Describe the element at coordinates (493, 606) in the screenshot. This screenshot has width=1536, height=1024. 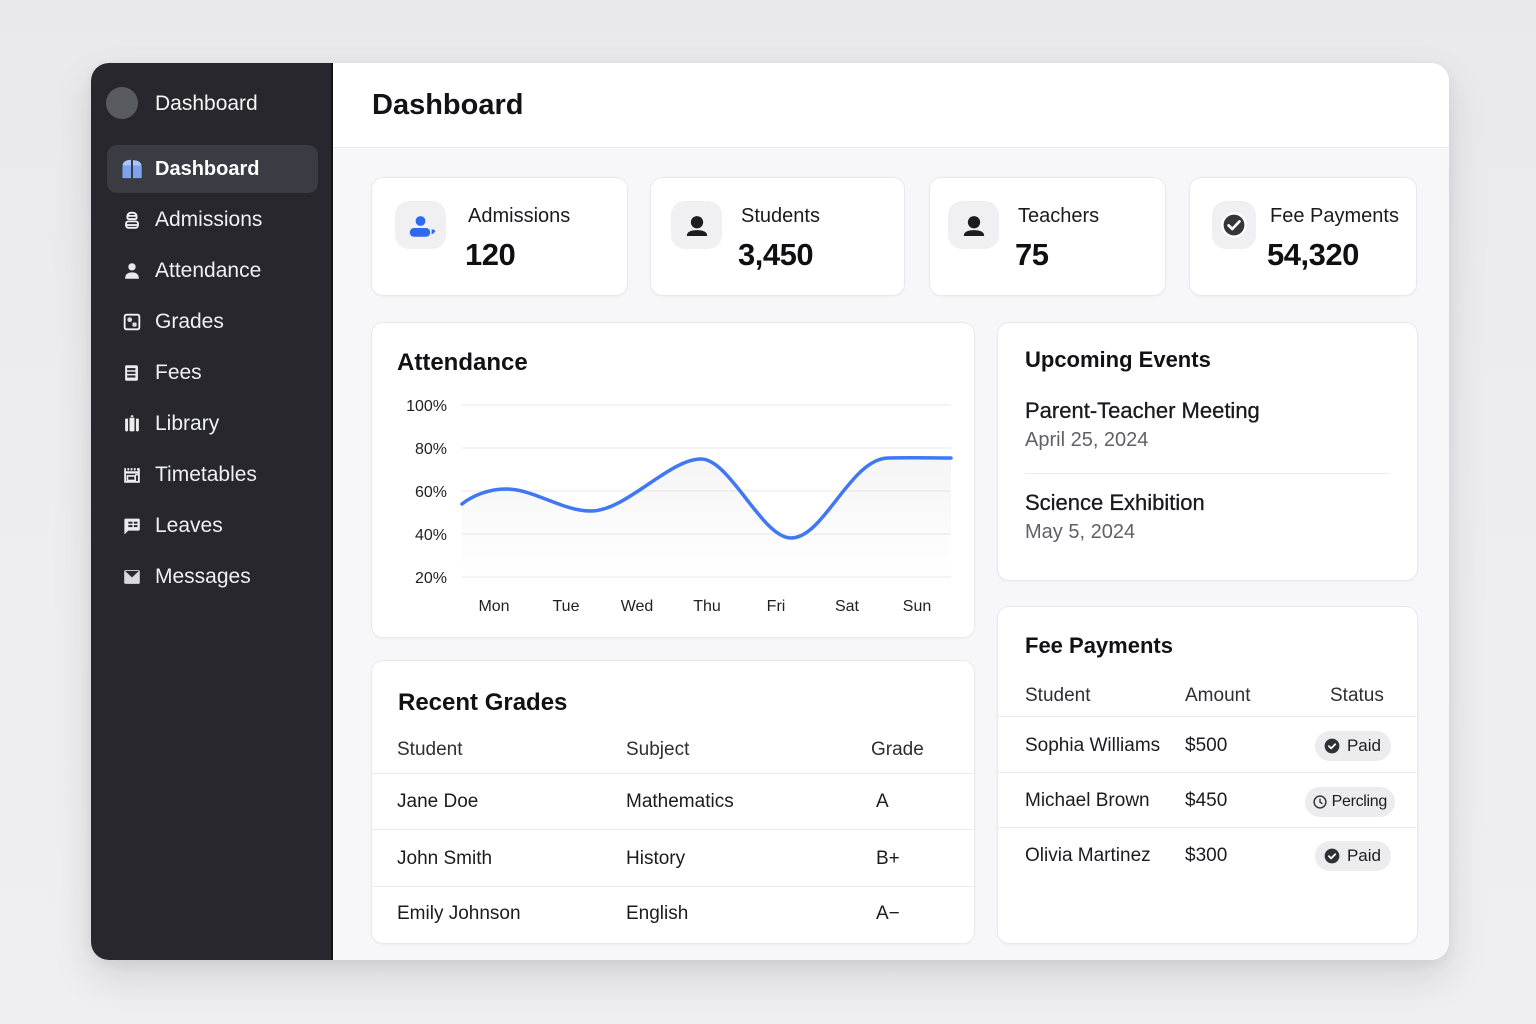
I see `svg-text: Mon` at that location.